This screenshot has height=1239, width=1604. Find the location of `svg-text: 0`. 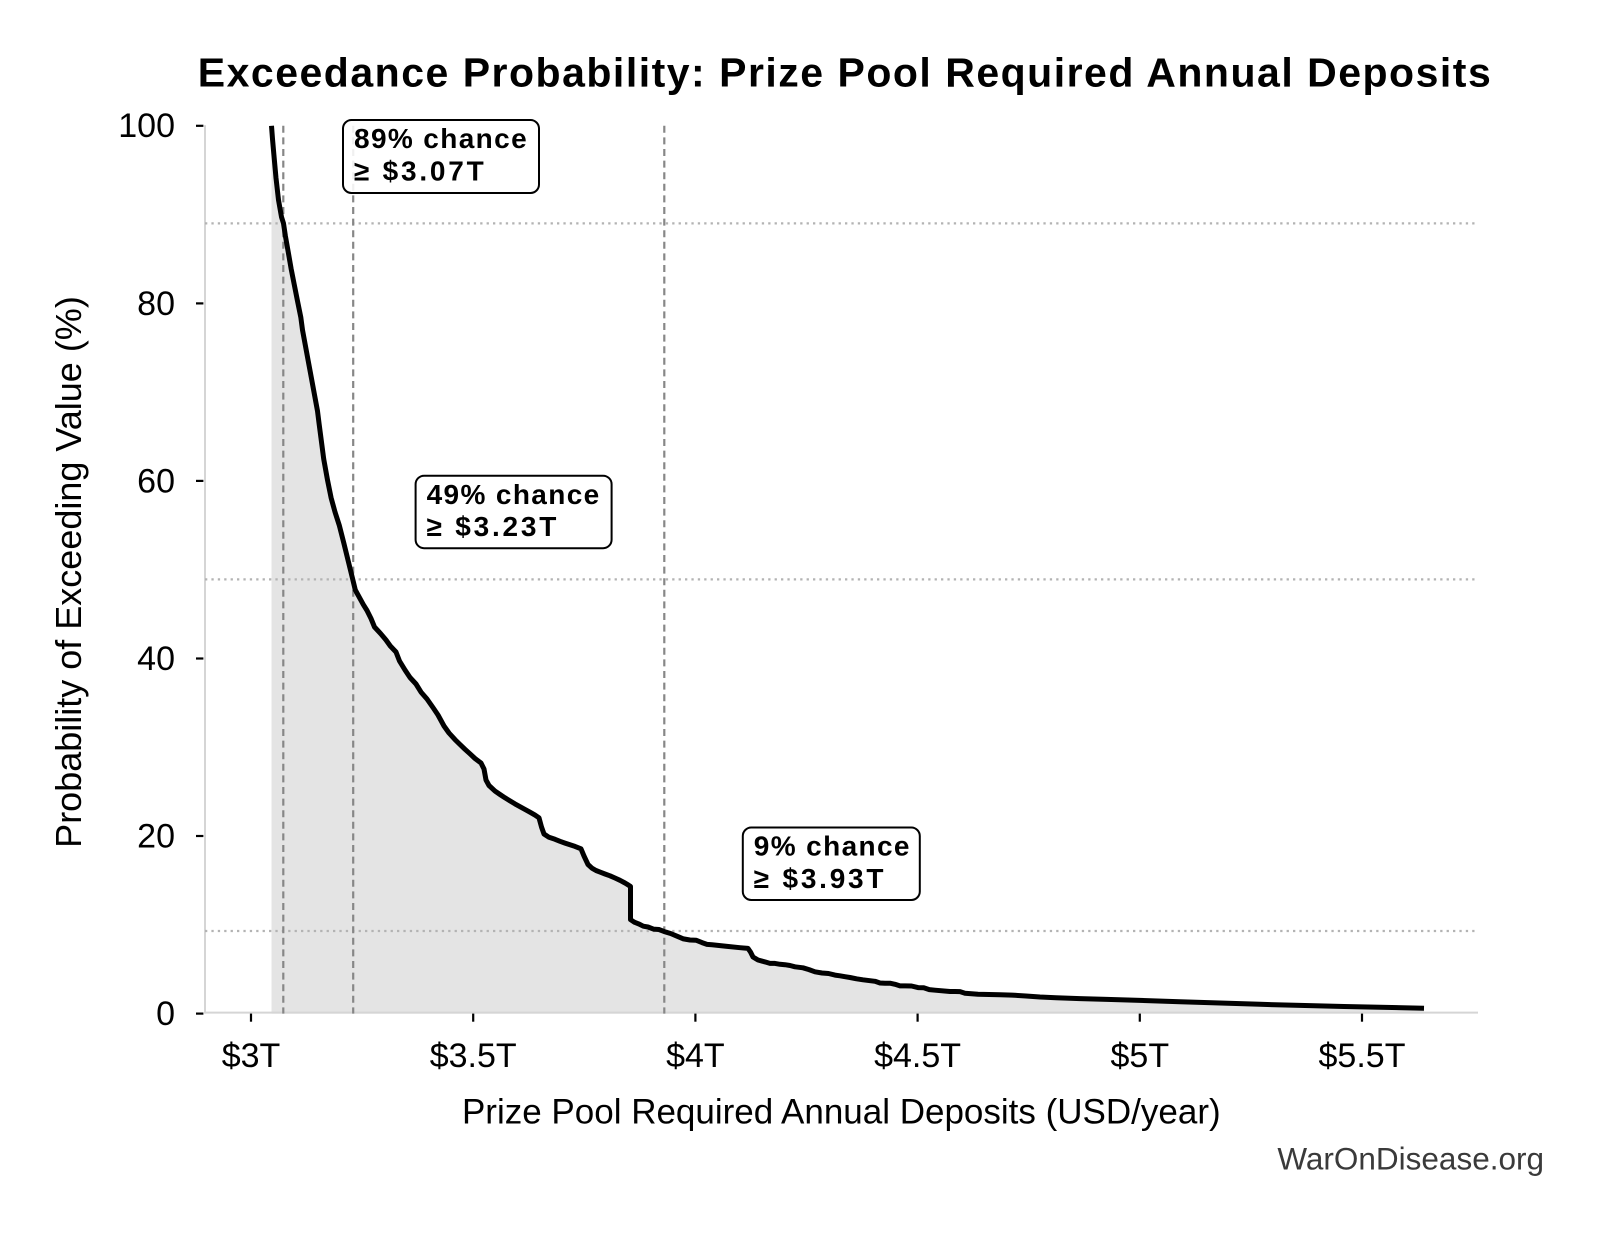

svg-text: 0 is located at coordinates (165, 1014).